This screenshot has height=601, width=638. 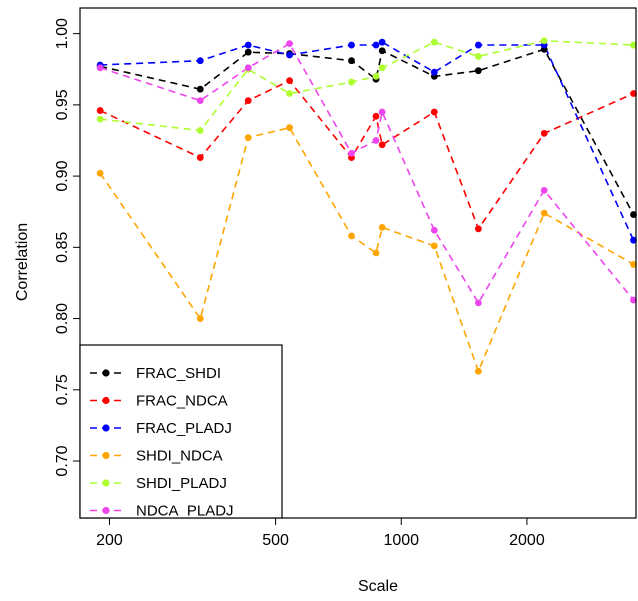 What do you see at coordinates (378, 586) in the screenshot?
I see `x-axis-title: Scale` at bounding box center [378, 586].